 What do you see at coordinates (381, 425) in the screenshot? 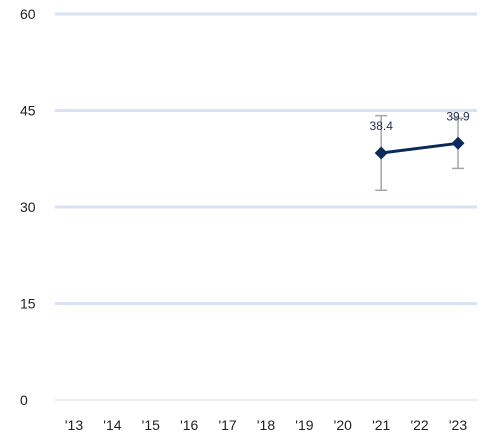
I see `x-tick-label: '21` at bounding box center [381, 425].